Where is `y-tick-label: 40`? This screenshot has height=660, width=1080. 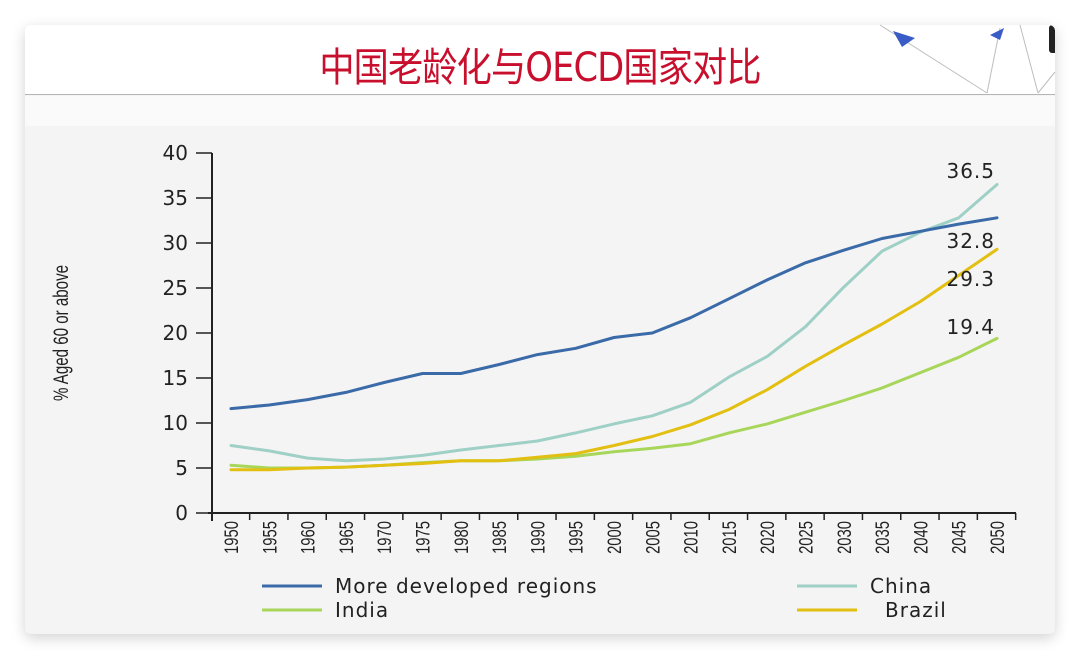 y-tick-label: 40 is located at coordinates (175, 153).